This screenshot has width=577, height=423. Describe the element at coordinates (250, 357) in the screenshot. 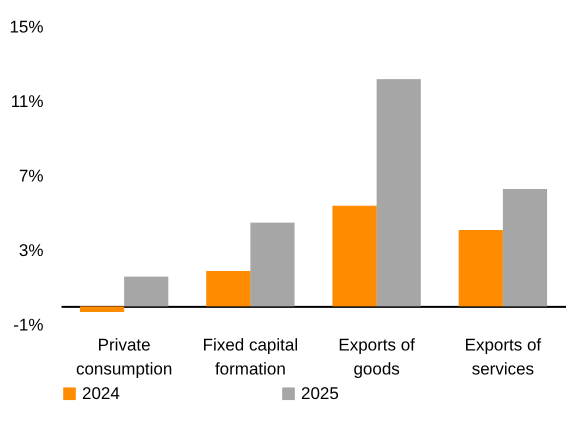

I see `x-tick-label: Fixed capital formation` at that location.